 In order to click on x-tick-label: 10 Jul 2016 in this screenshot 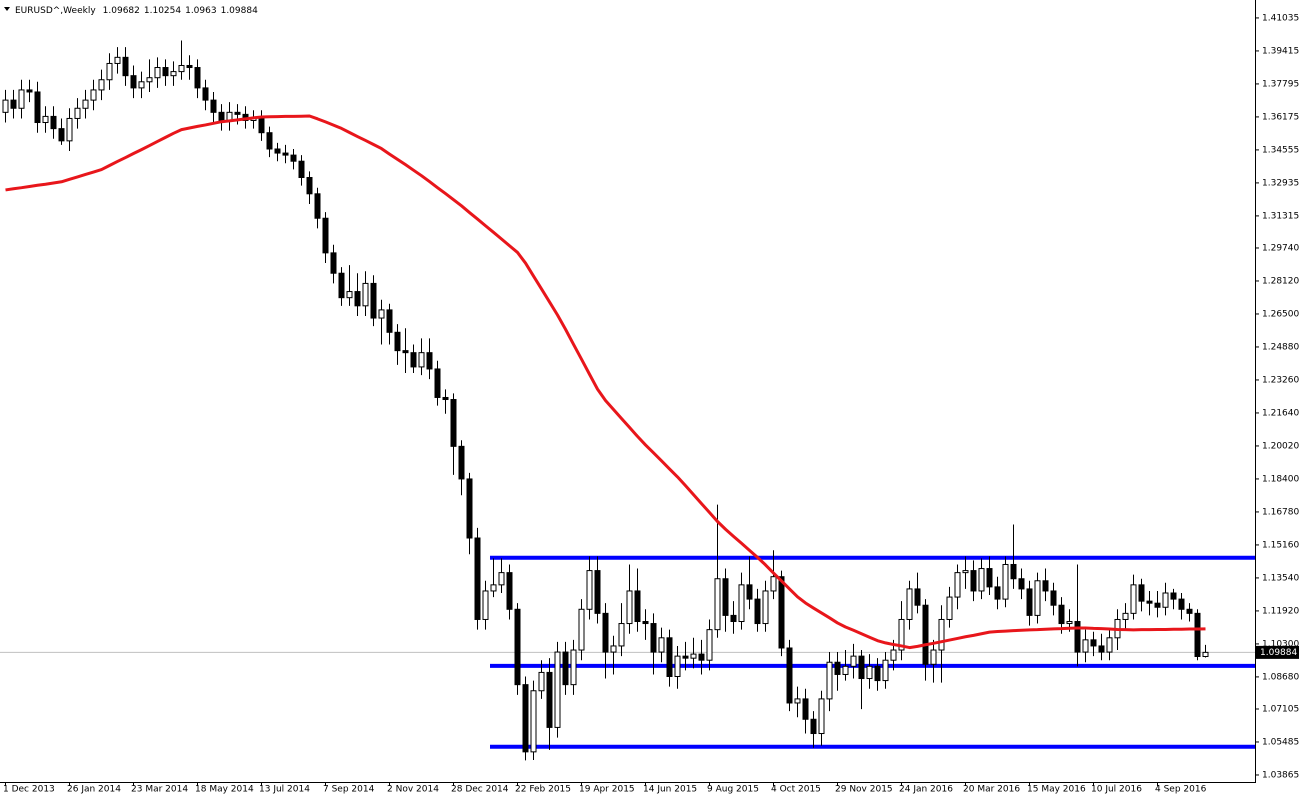, I will do `click(1116, 790)`.